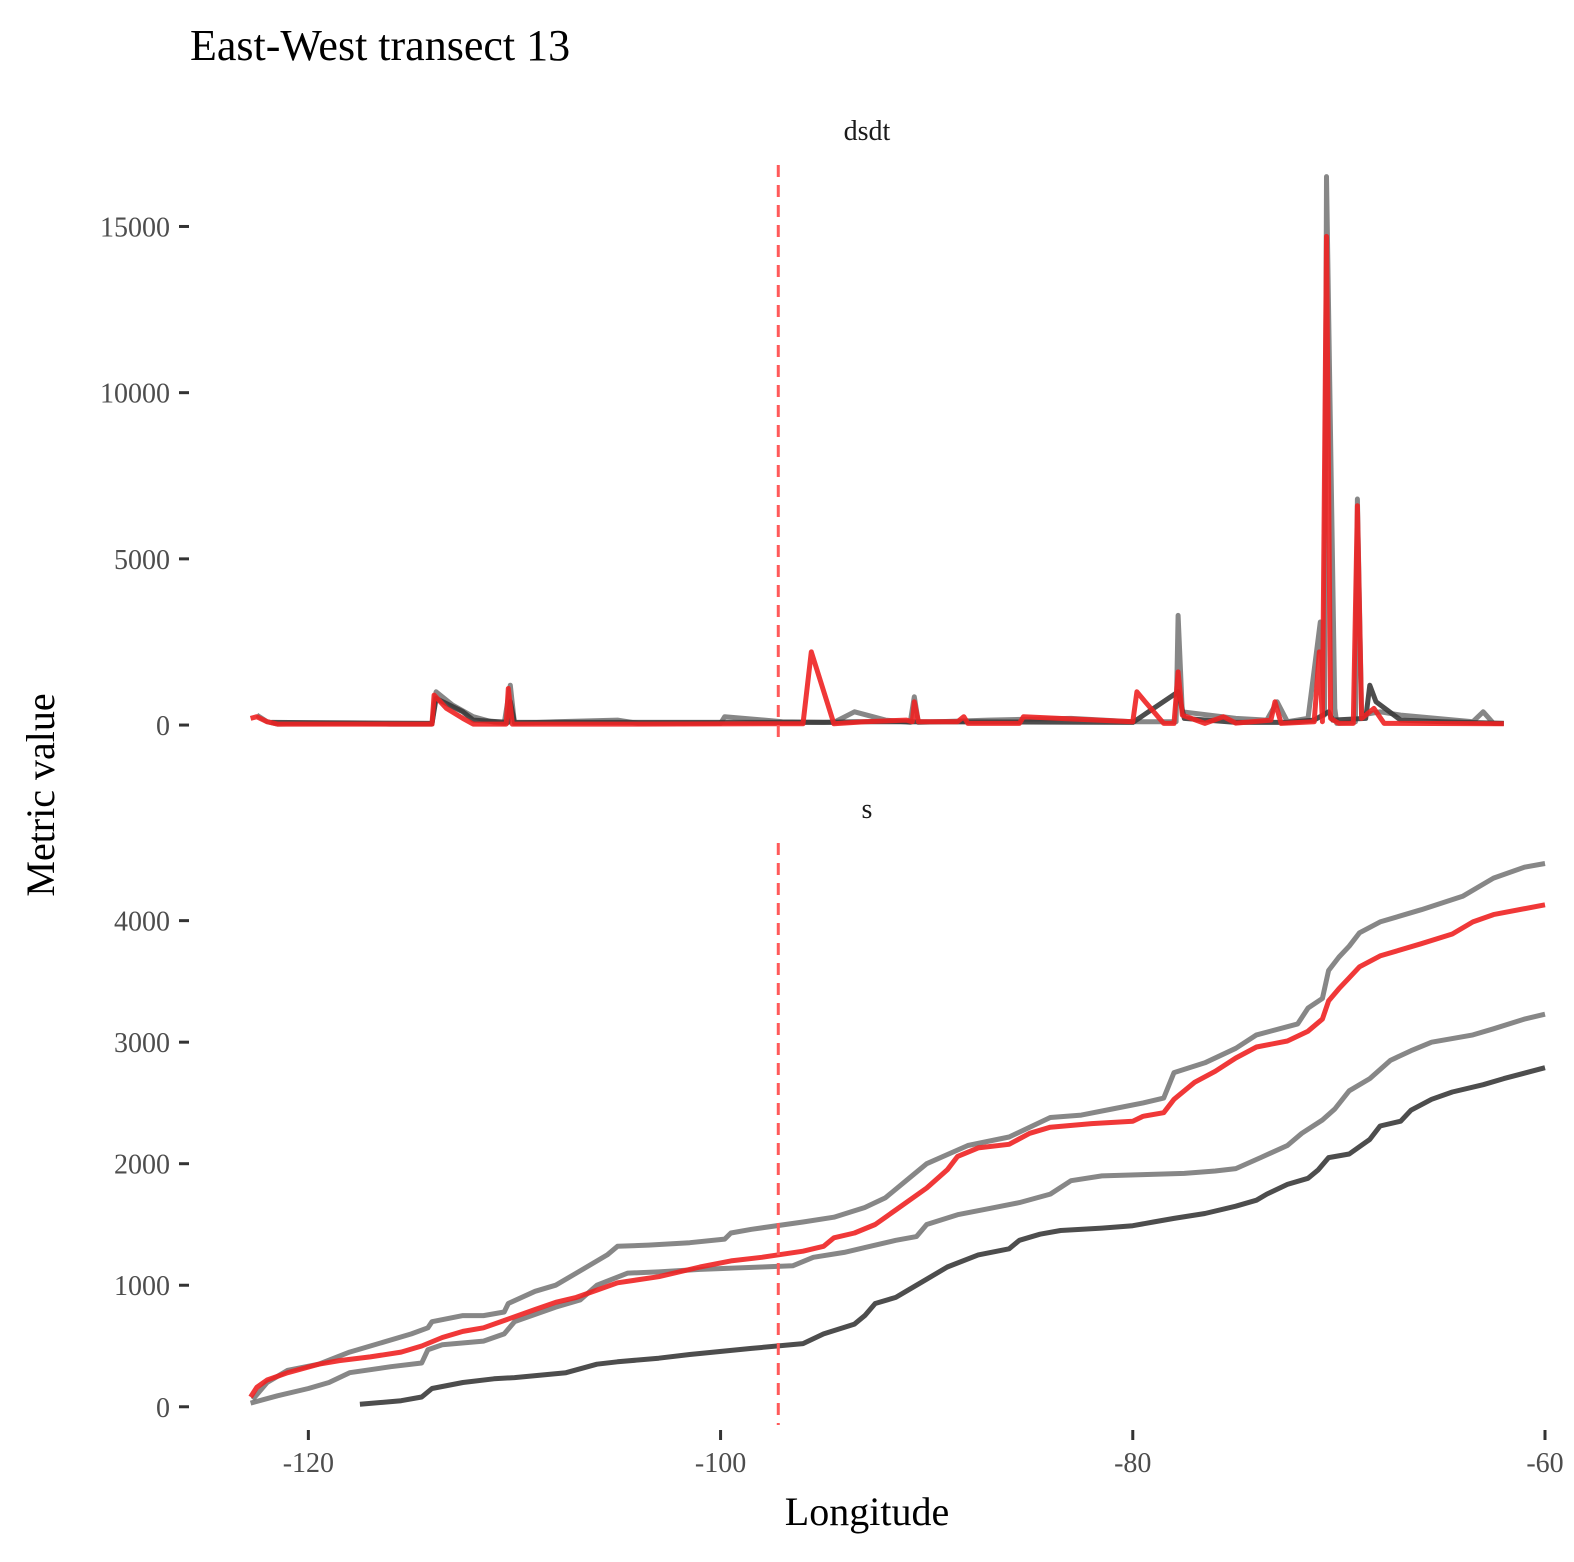 This screenshot has width=1574, height=1562. Describe the element at coordinates (142, 922) in the screenshot. I see `y-tick-label: 4000` at that location.